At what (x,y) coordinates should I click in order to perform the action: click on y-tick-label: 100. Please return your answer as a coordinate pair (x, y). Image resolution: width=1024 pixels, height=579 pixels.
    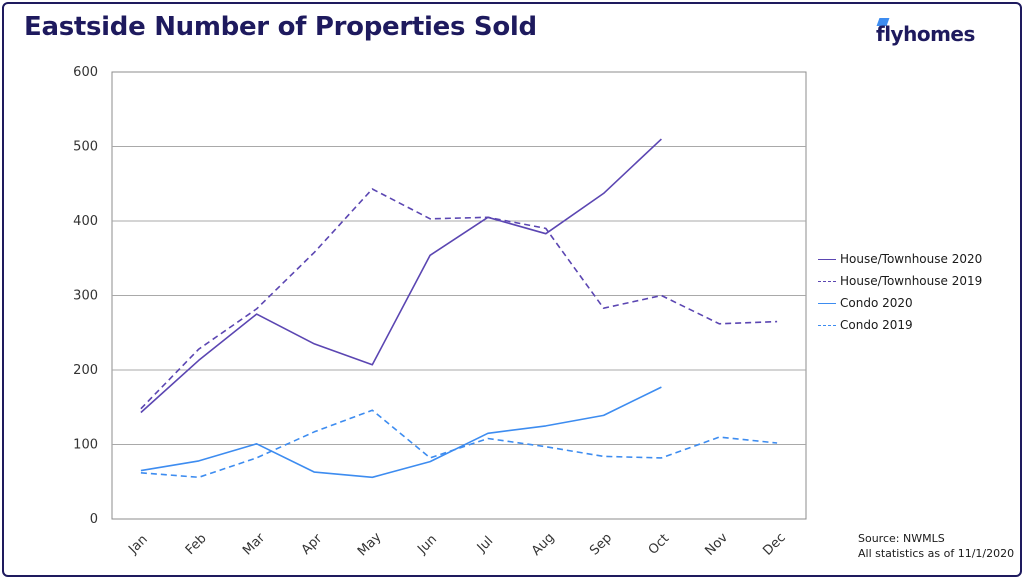
    Looking at the image, I should click on (85, 445).